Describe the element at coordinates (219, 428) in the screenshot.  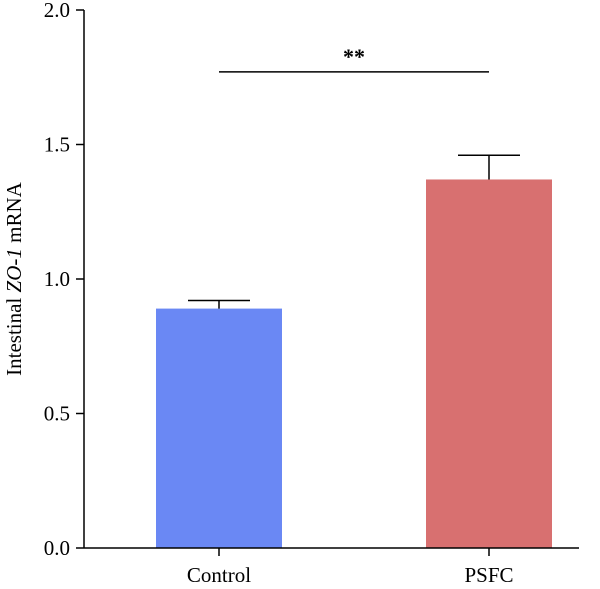
I see `bar-control` at that location.